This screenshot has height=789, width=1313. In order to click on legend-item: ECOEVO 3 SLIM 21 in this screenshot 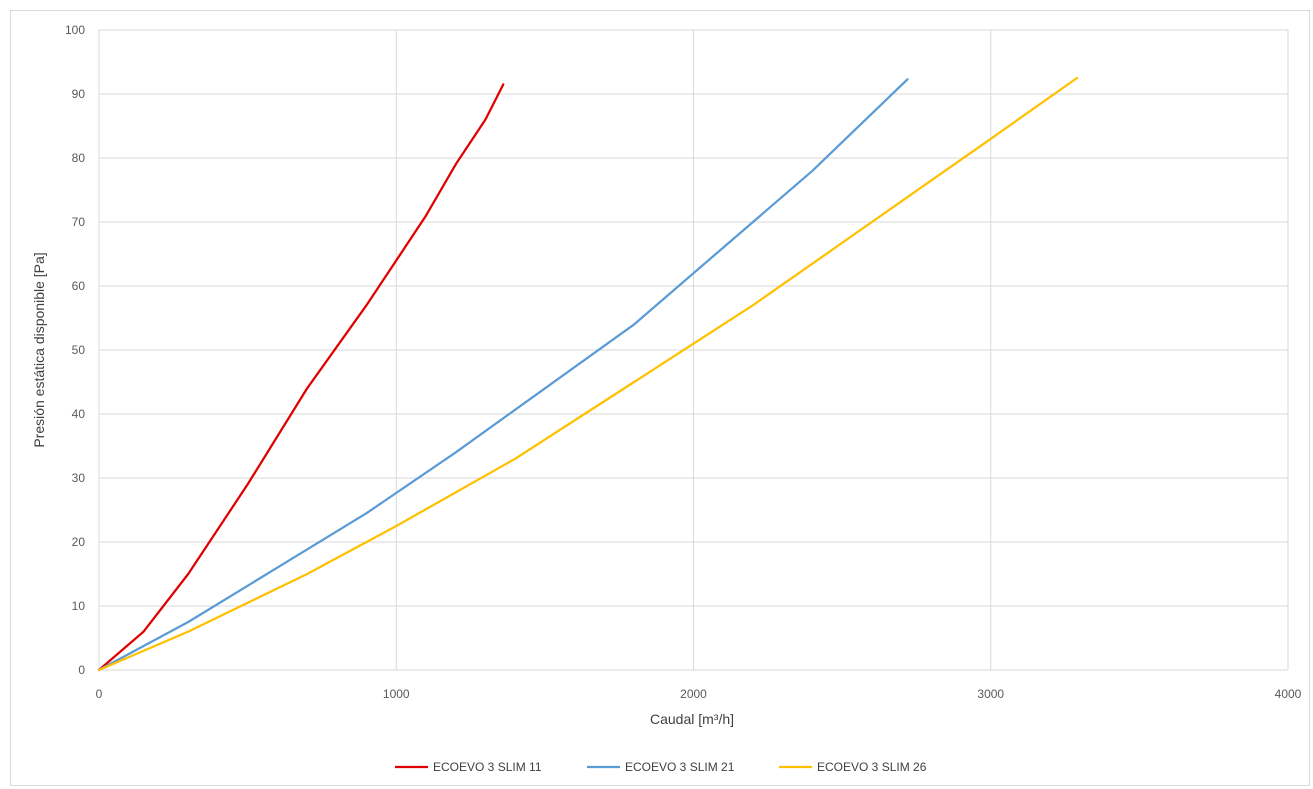, I will do `click(661, 767)`.